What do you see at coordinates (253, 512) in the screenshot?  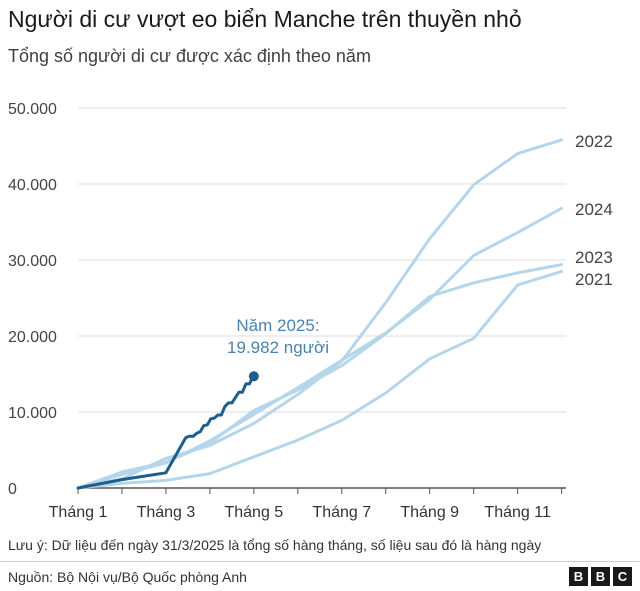 I see `x-tick-label: Tháng 5` at bounding box center [253, 512].